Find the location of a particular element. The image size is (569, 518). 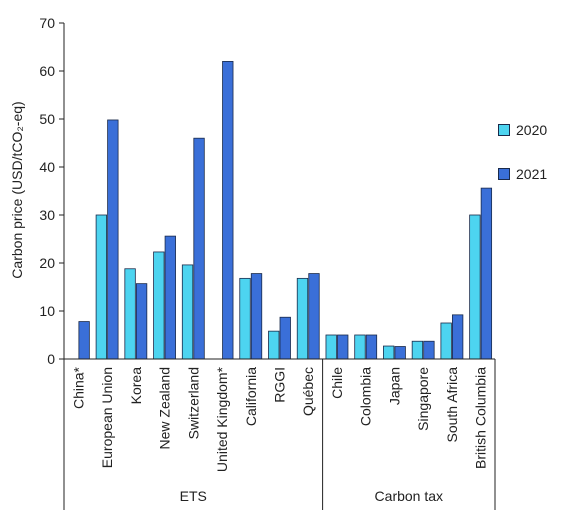

x-tick-label-european-union: European Union is located at coordinates (107, 417).